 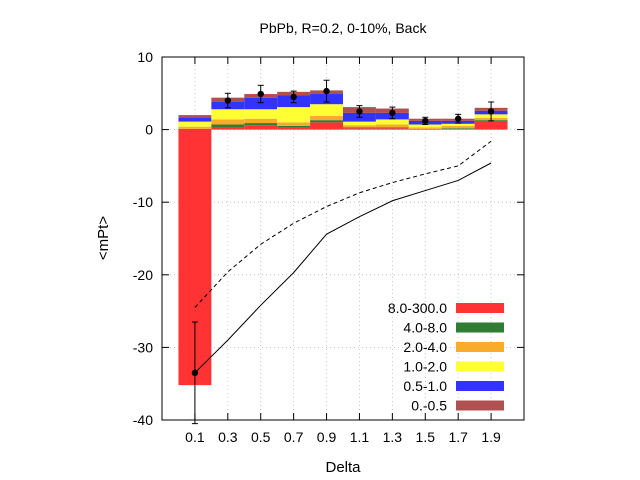 I want to click on x-tick-label: 0.9, so click(x=327, y=437).